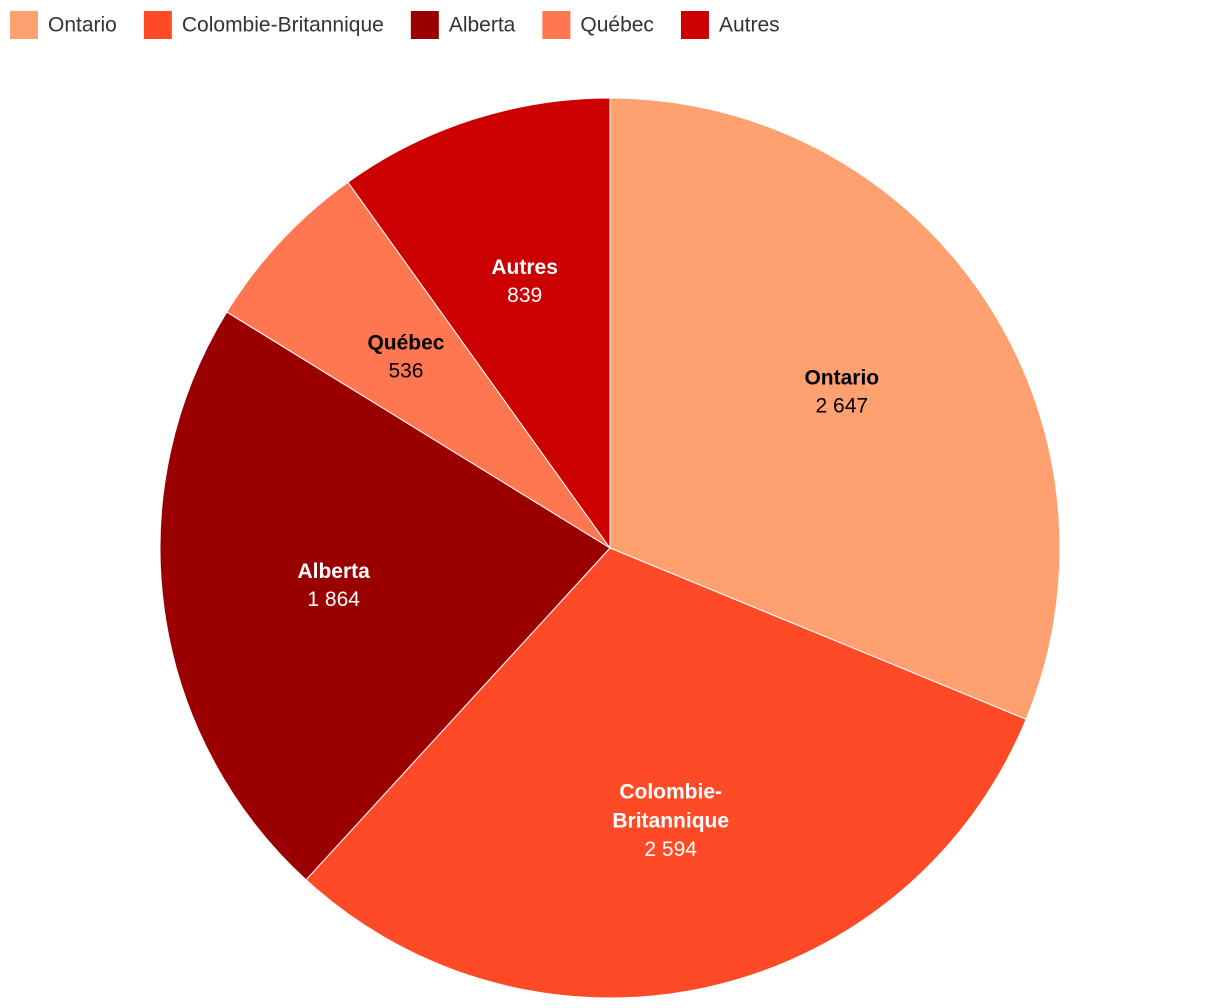  Describe the element at coordinates (670, 849) in the screenshot. I see `slice-value: 2 594` at that location.